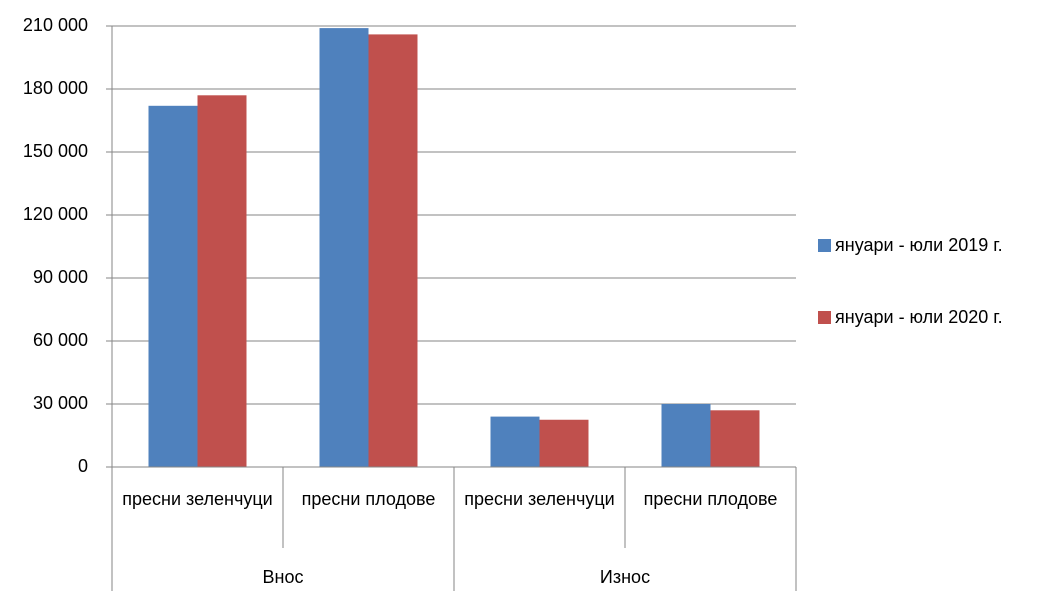 This screenshot has height=596, width=1049. I want to click on y-tick-label: 180 000, so click(55, 88).